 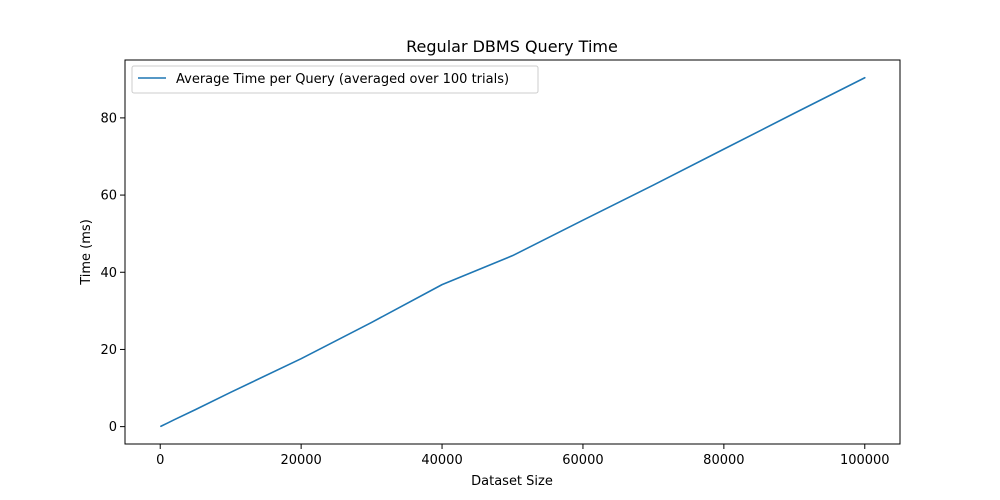 What do you see at coordinates (512, 46) in the screenshot?
I see `chart-title: Regular DBMS Query Time` at bounding box center [512, 46].